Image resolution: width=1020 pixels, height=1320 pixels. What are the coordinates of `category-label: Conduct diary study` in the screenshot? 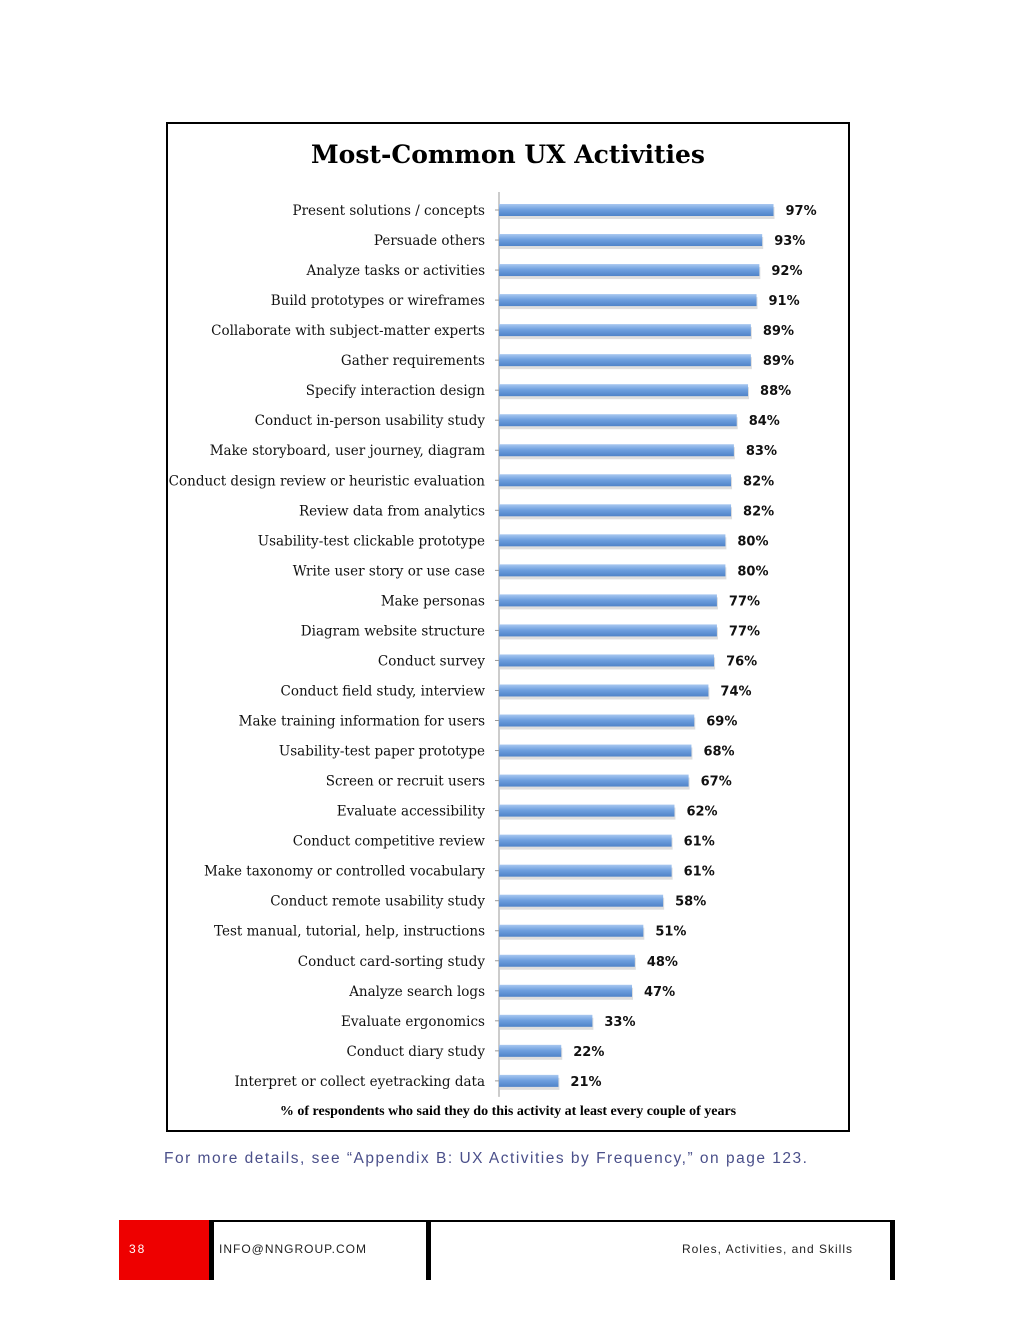 It's located at (416, 1052).